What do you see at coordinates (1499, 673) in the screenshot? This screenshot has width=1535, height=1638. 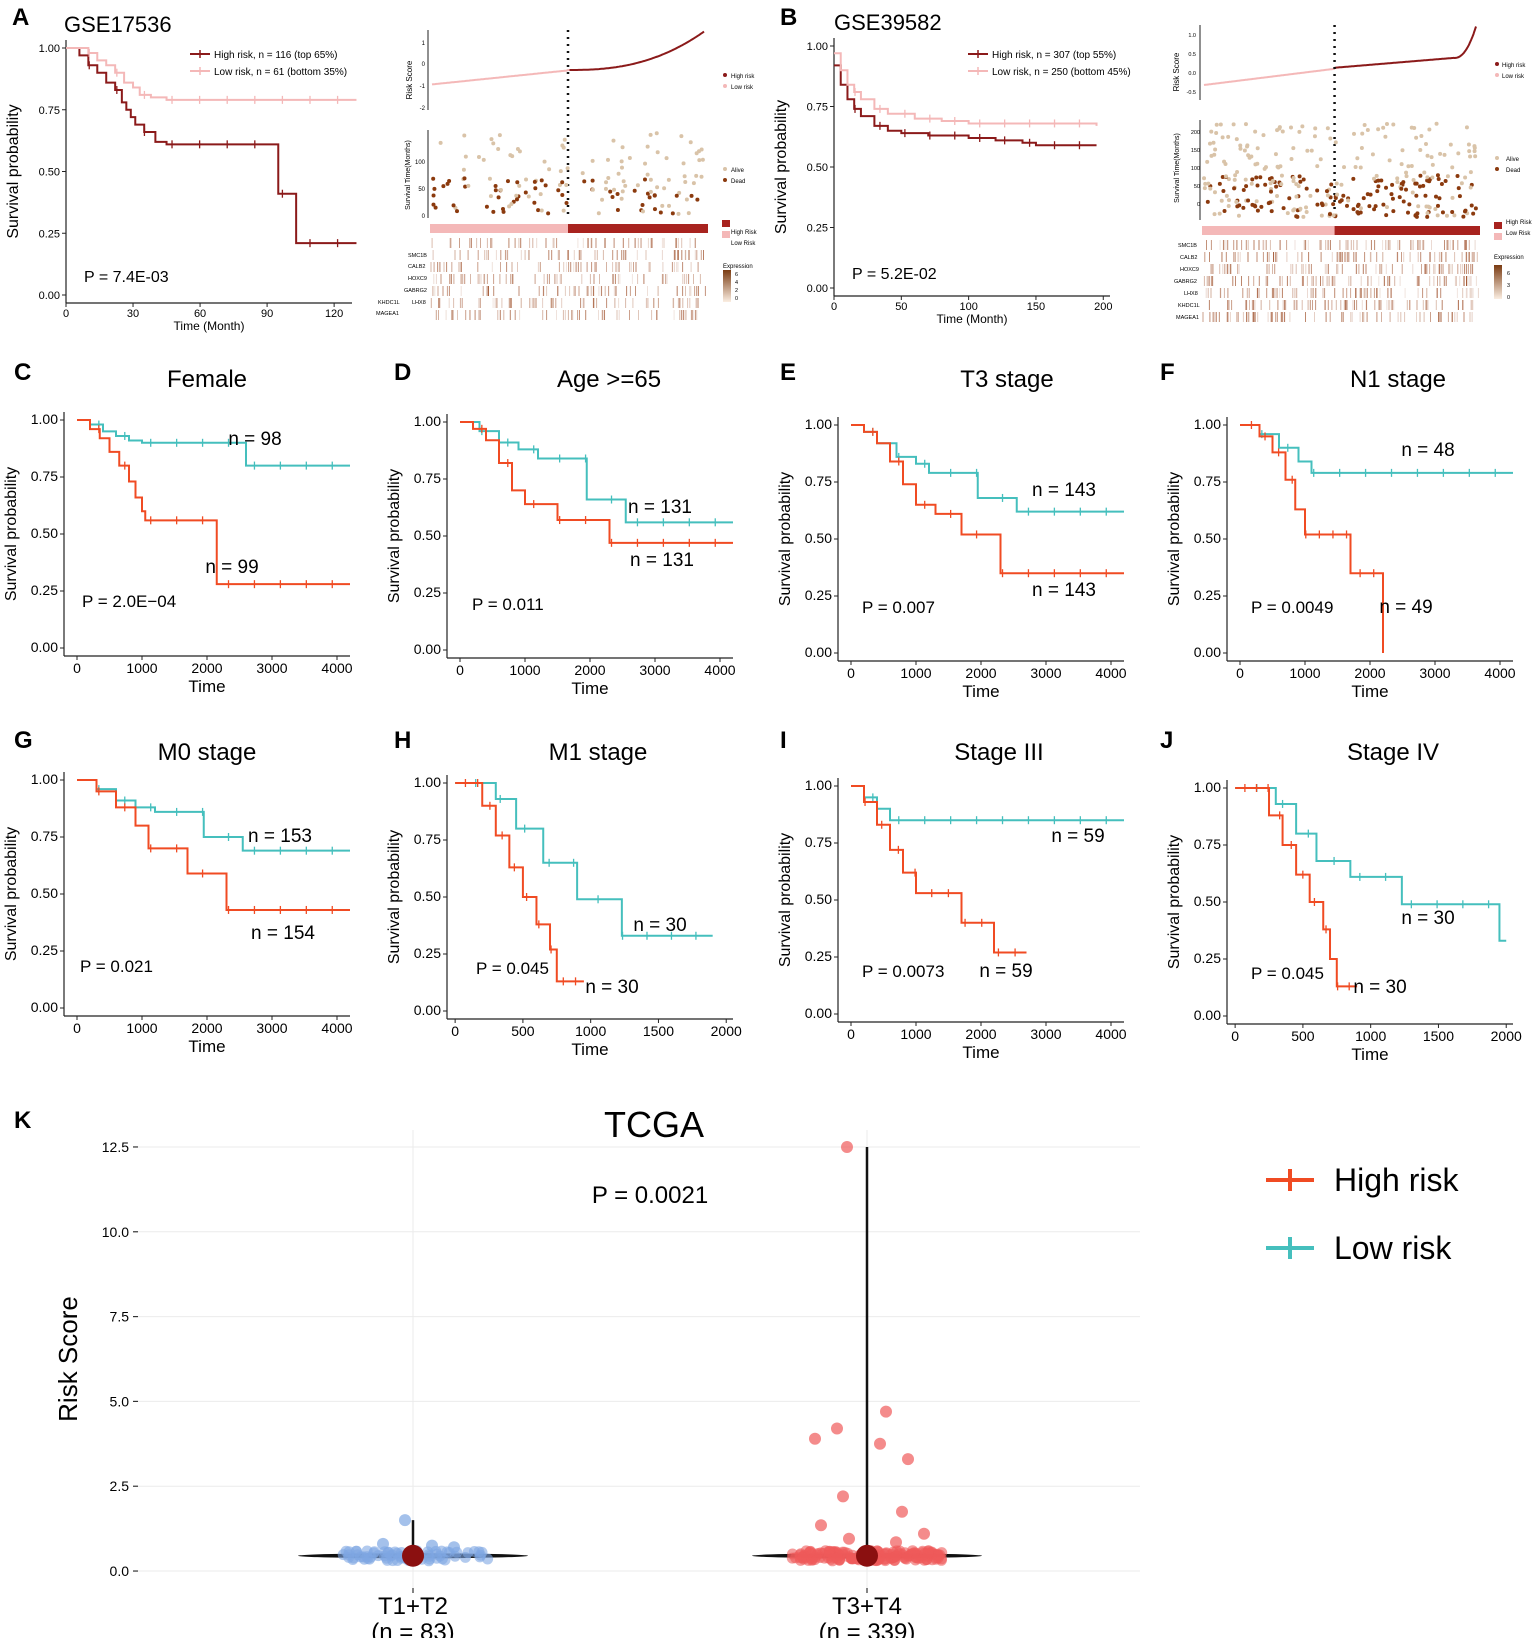 I see `x-tick-label: 4000` at bounding box center [1499, 673].